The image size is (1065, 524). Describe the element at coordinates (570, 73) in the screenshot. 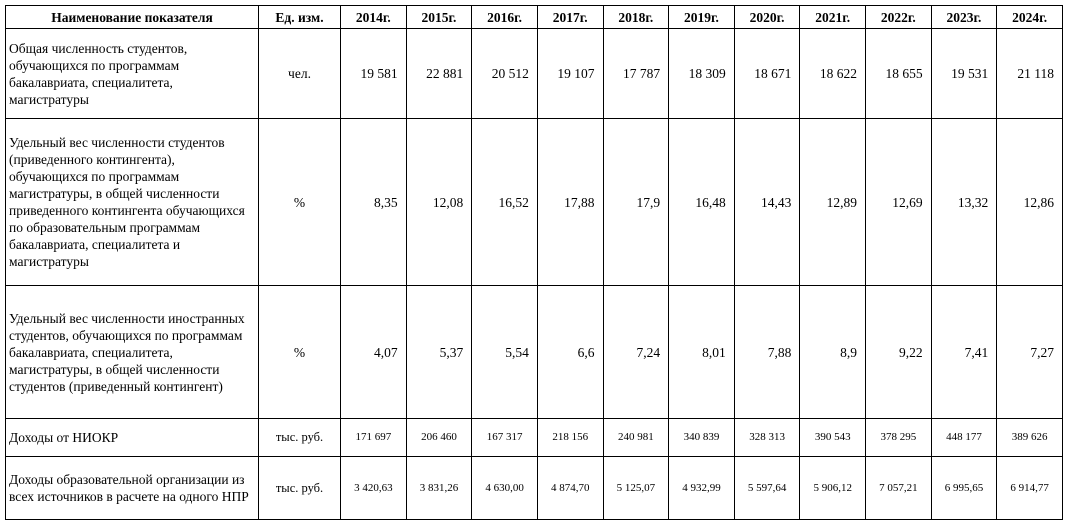

I see `value-cell: 19 107` at that location.